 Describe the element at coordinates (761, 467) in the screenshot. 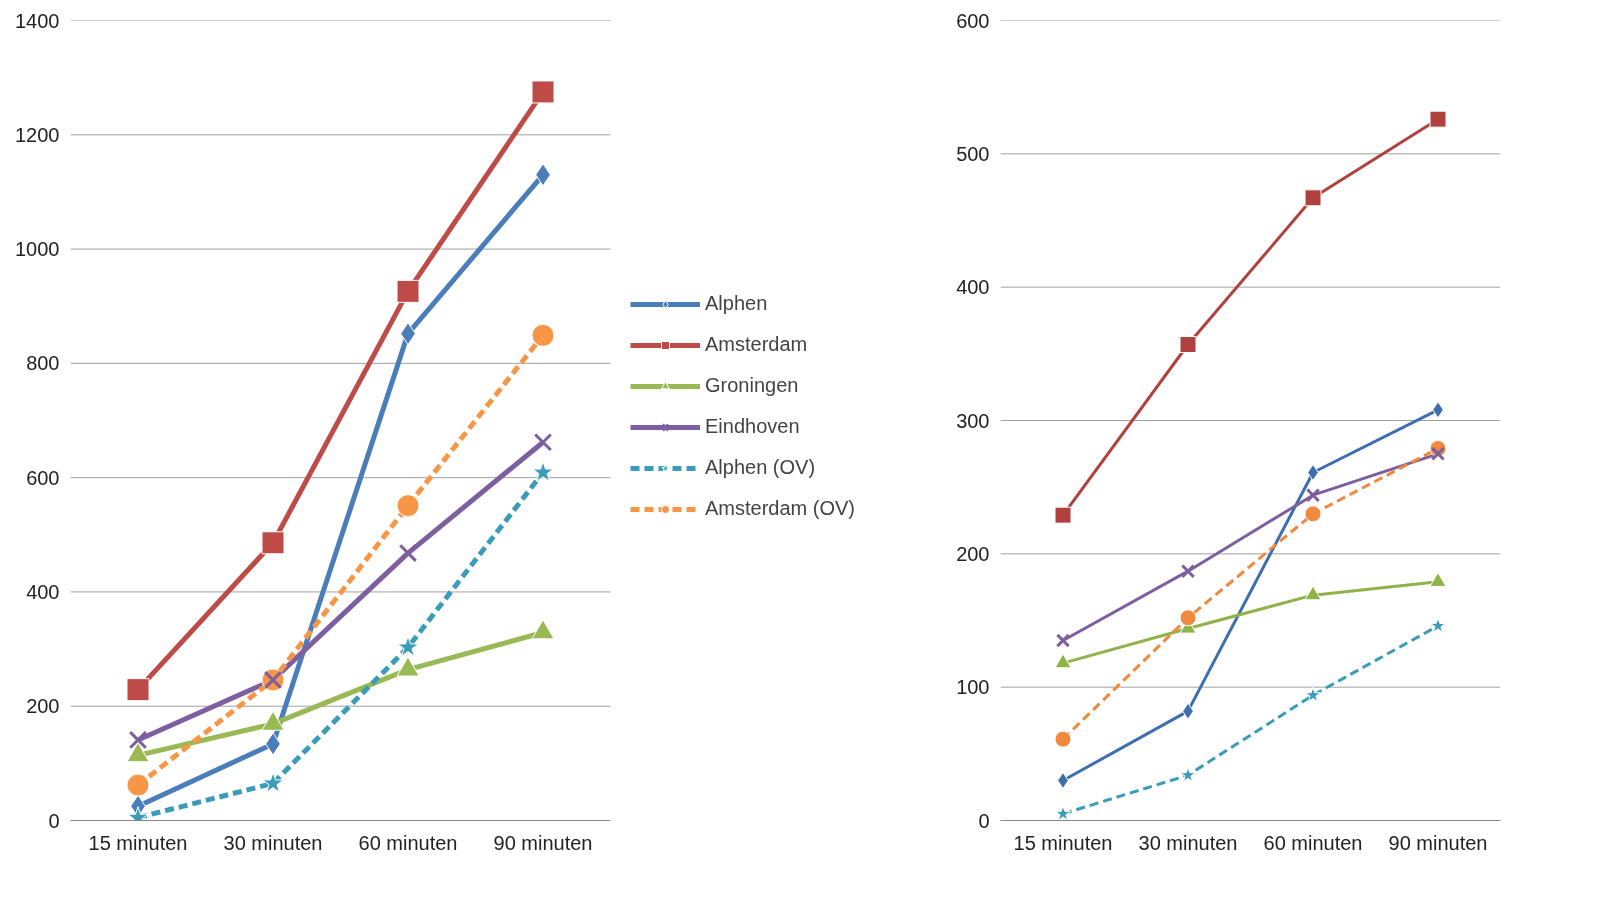

I see `legend-label: Alphen (OV)` at that location.